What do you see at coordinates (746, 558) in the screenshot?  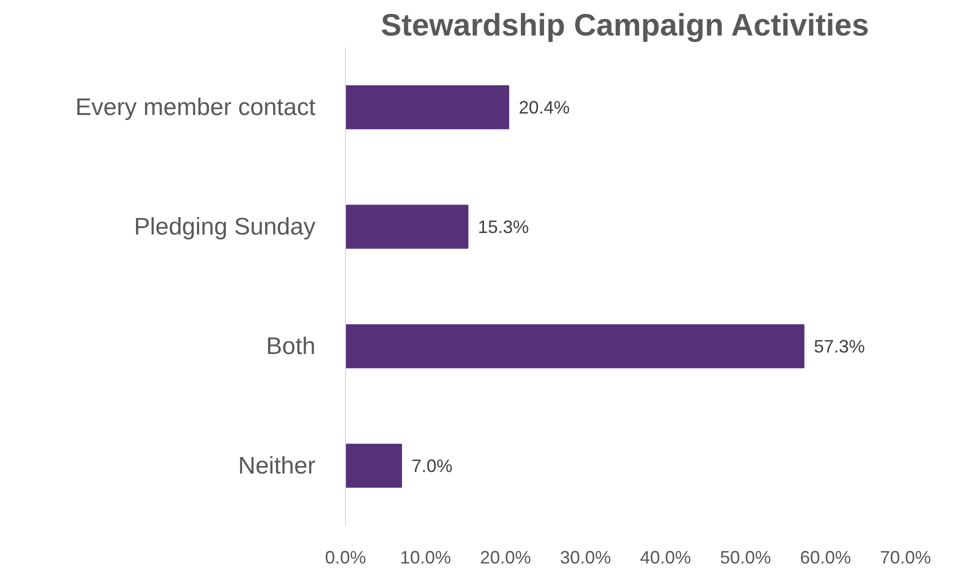 I see `x-tick-label: 50.0%` at bounding box center [746, 558].